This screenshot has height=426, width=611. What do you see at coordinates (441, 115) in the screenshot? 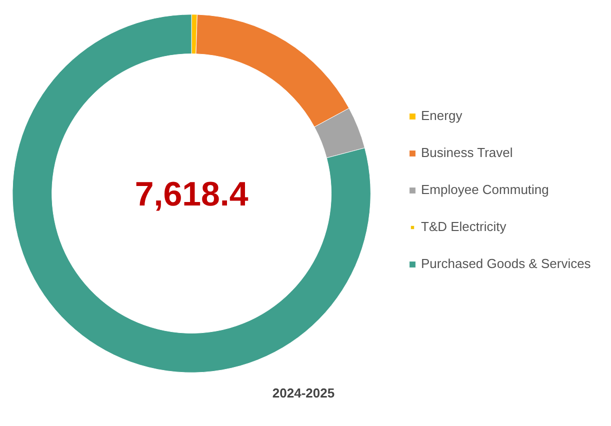
I see `legend-label: Energy` at bounding box center [441, 115].